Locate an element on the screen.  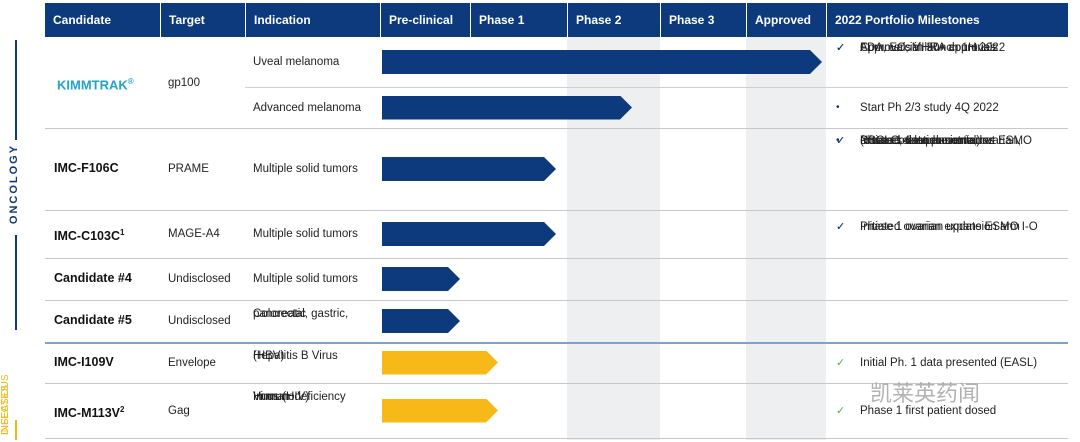
candidate: IMC-F106C is located at coordinates (109, 169).